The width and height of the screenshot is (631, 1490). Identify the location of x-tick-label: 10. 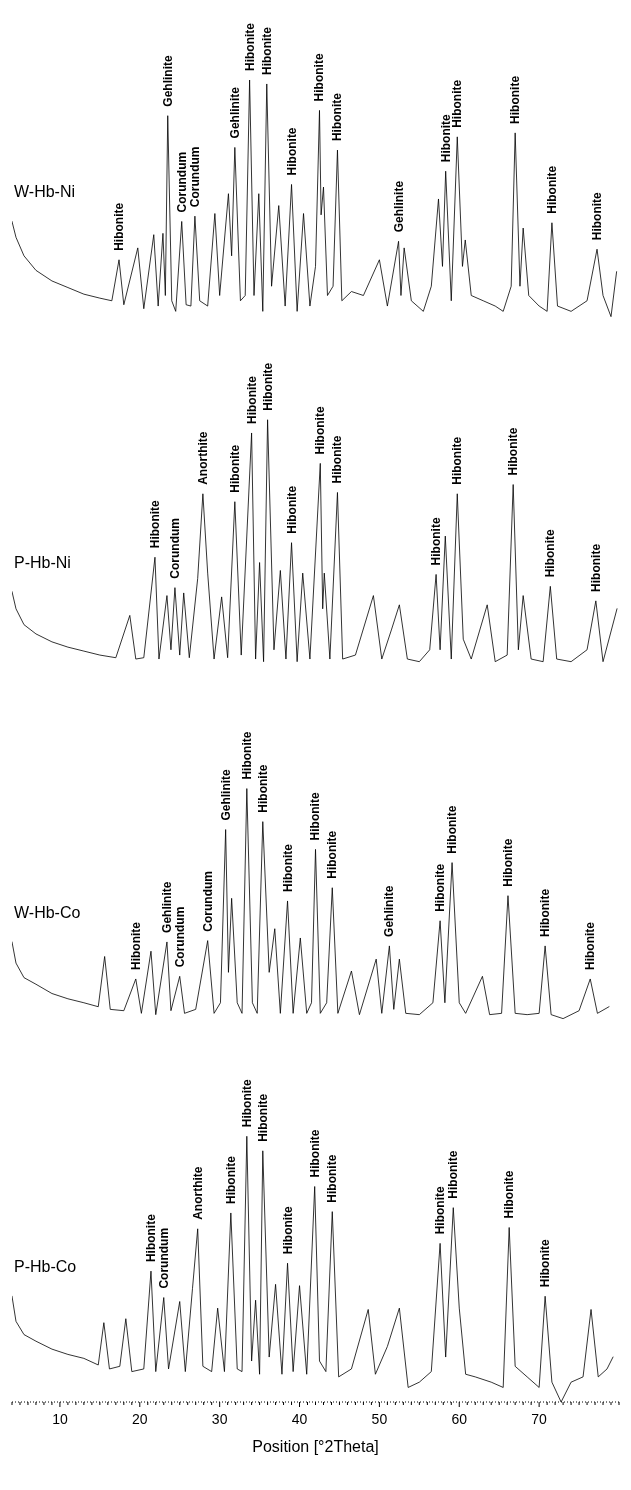
(60, 1419).